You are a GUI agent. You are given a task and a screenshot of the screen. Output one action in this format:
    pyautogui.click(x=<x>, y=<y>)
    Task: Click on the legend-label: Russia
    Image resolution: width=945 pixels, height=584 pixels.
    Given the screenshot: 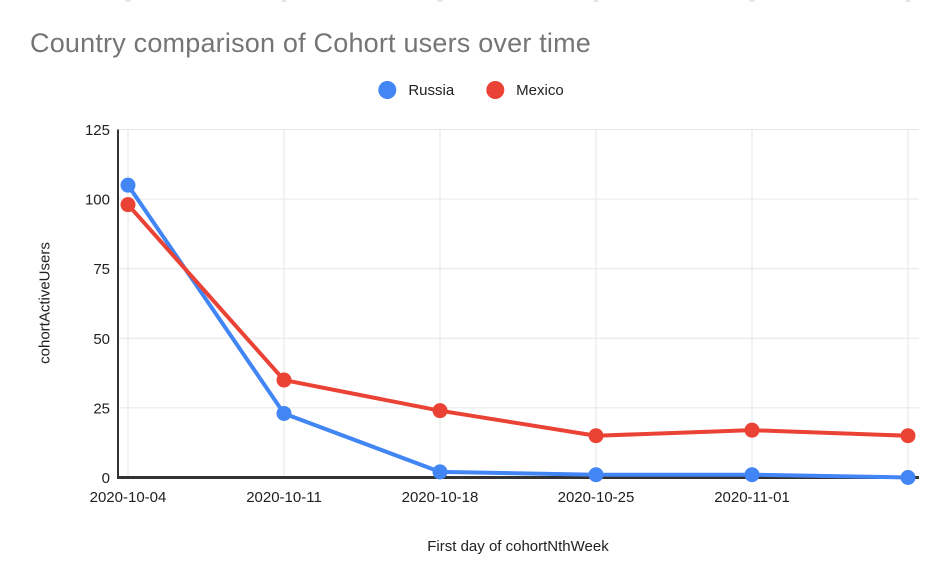 What is the action you would take?
    pyautogui.click(x=431, y=90)
    